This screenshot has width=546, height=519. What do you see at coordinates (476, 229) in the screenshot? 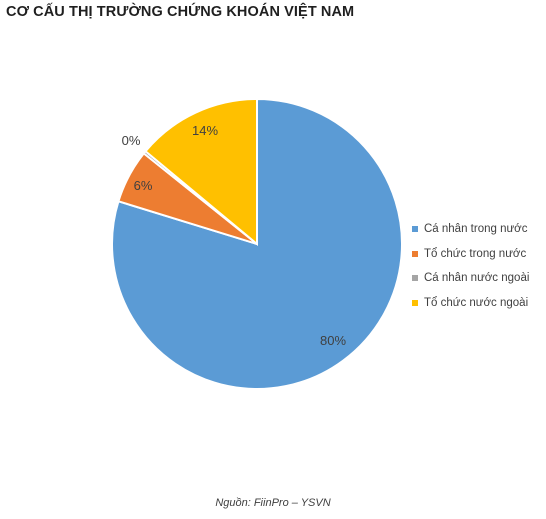
I see `legend-label: Cá nhân trong nước` at bounding box center [476, 229].